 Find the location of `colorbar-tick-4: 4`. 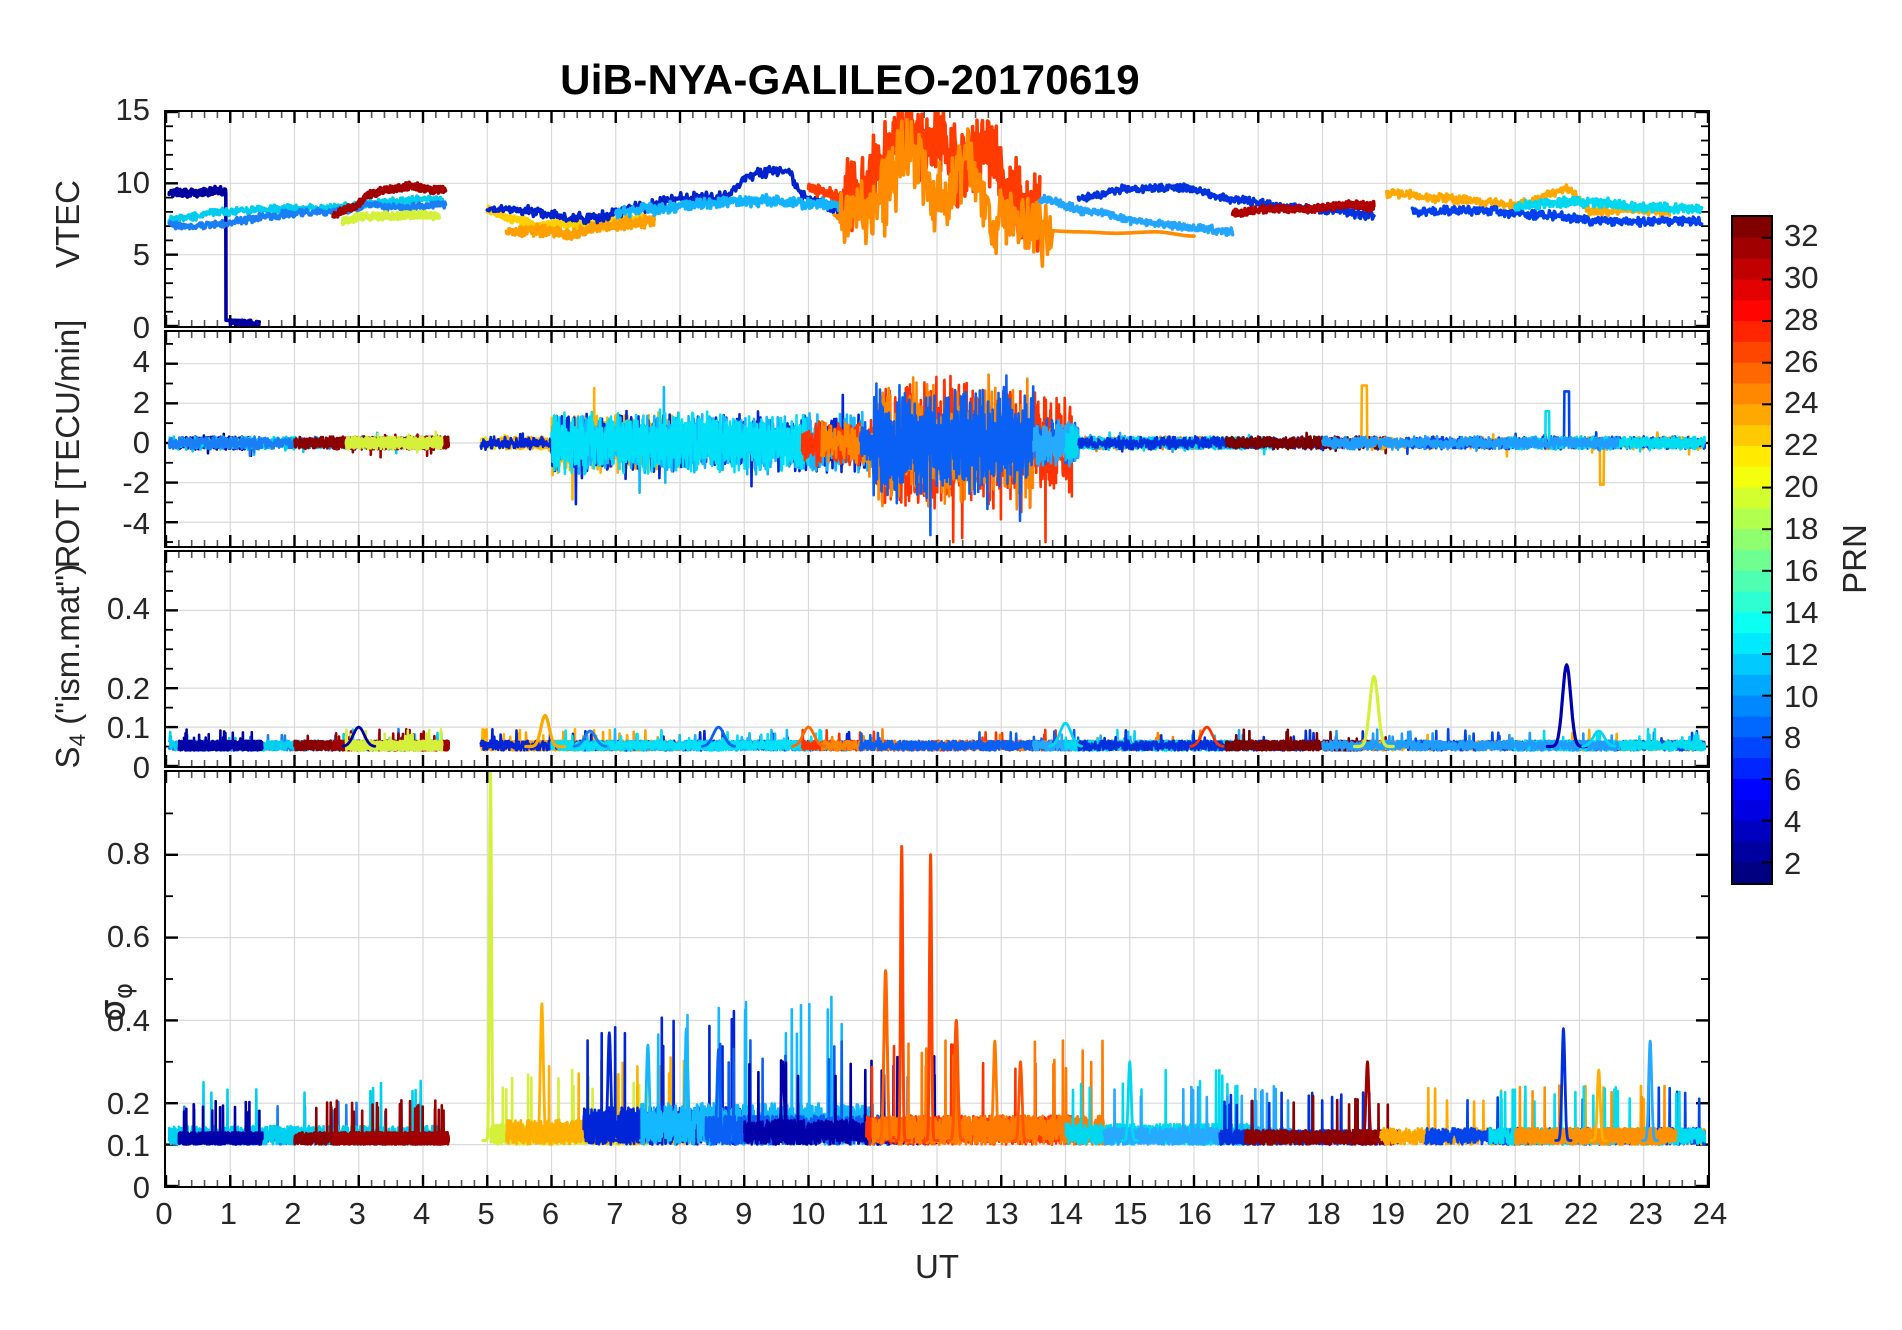

colorbar-tick-4: 4 is located at coordinates (1793, 822).